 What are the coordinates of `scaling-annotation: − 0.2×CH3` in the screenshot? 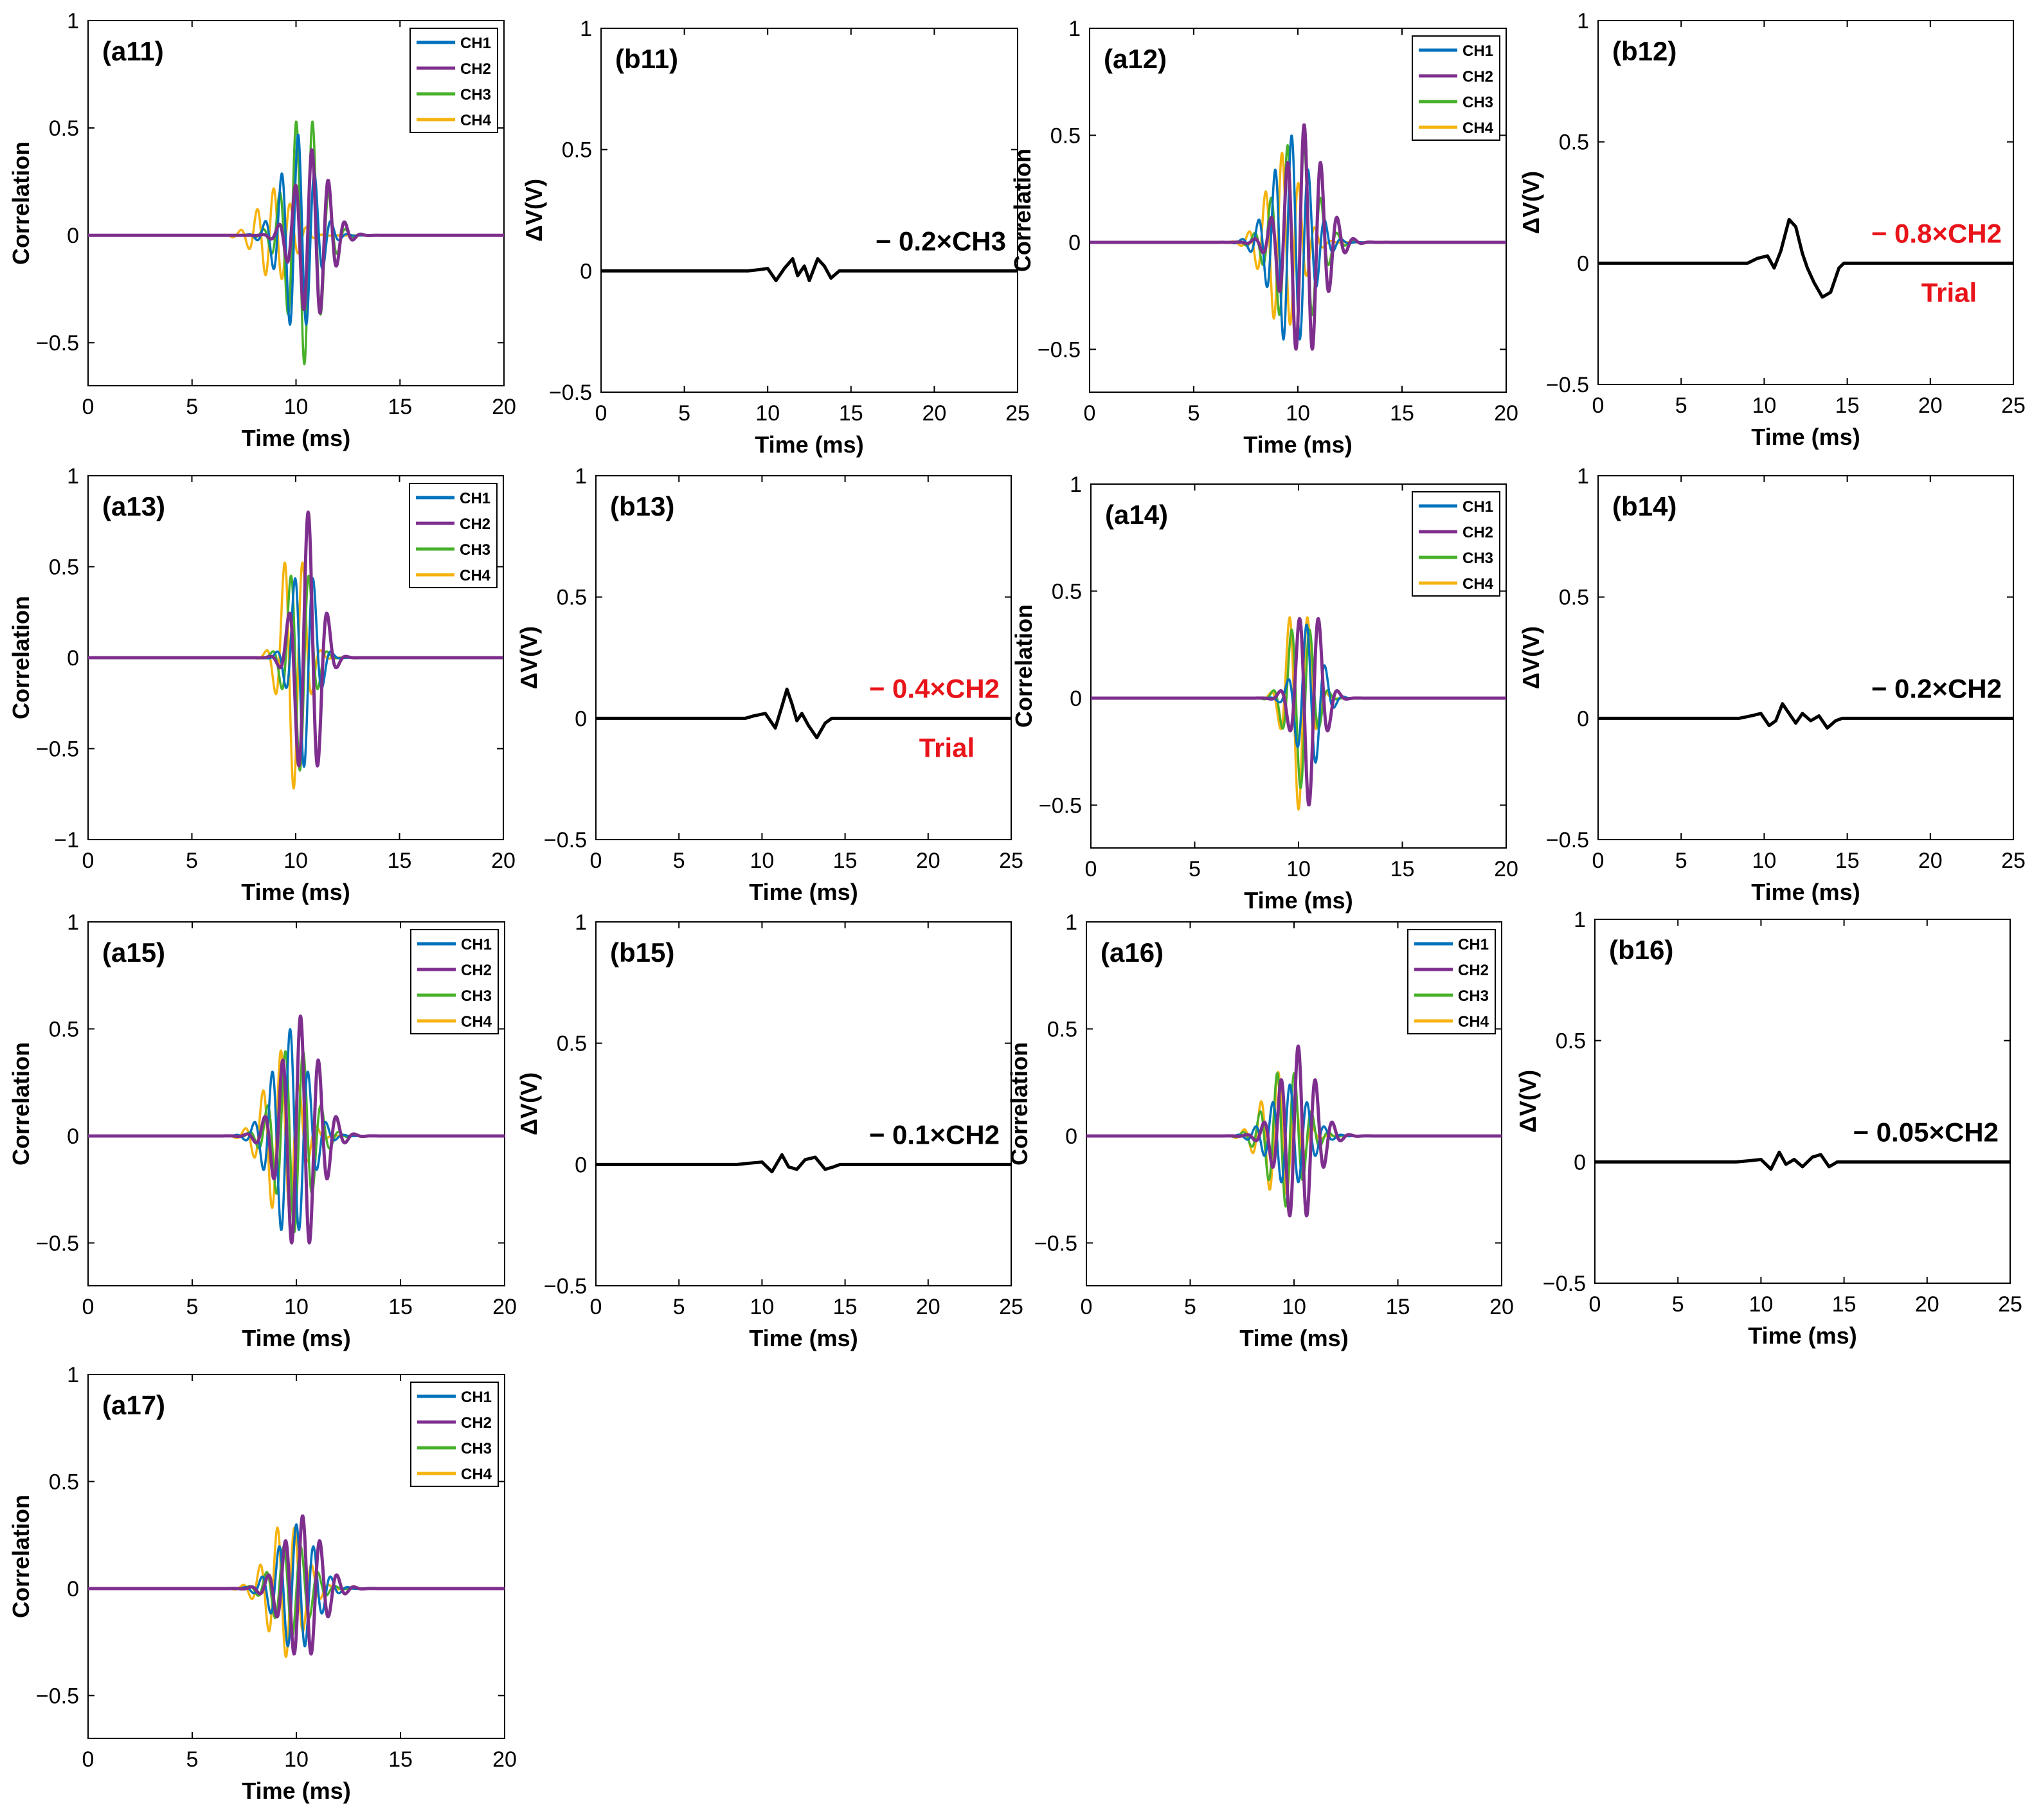 It's located at (941, 241).